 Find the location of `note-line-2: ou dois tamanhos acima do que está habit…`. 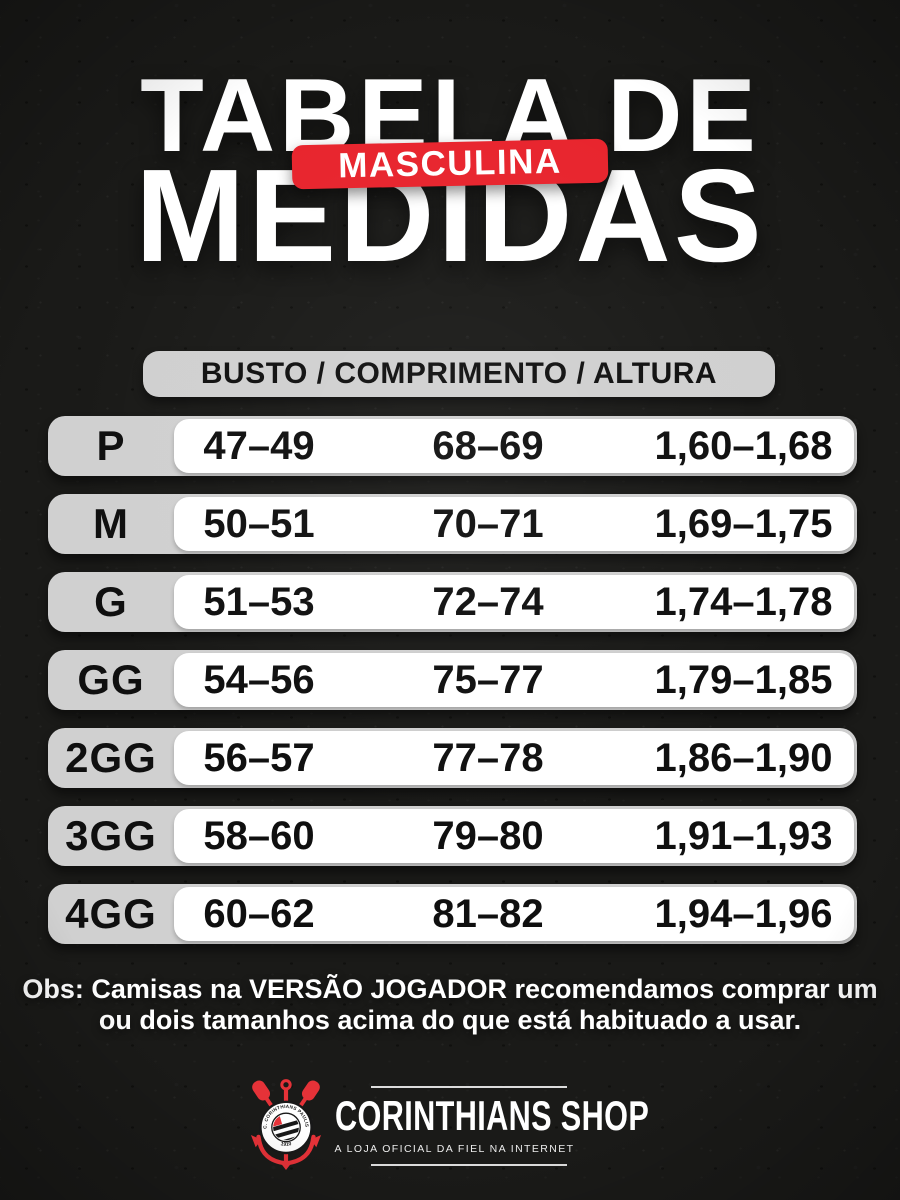

note-line-2: ou dois tamanhos acima do que está habit… is located at coordinates (450, 1020).